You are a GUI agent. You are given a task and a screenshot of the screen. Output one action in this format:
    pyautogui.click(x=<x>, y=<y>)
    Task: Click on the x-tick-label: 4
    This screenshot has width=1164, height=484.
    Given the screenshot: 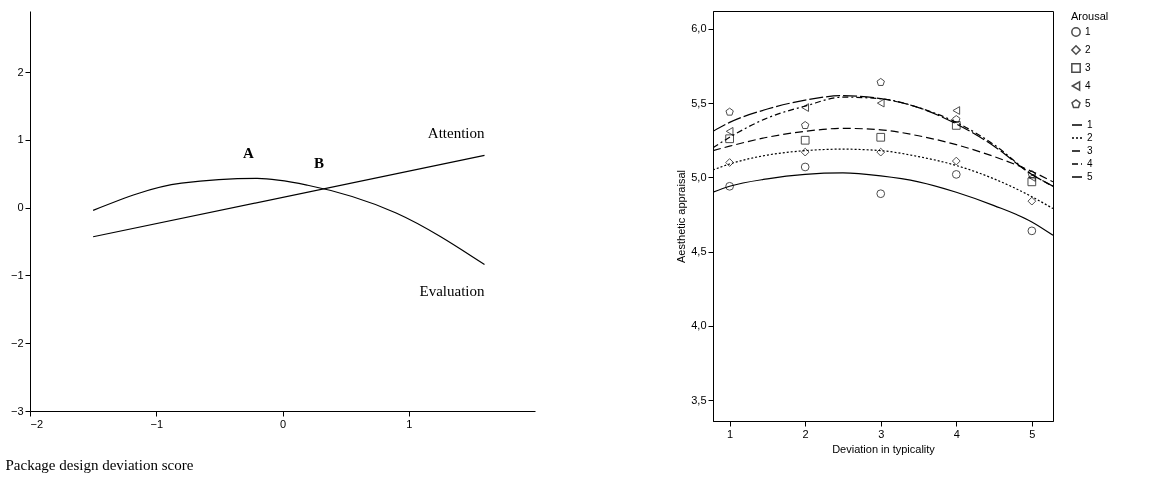 What is the action you would take?
    pyautogui.click(x=956, y=433)
    